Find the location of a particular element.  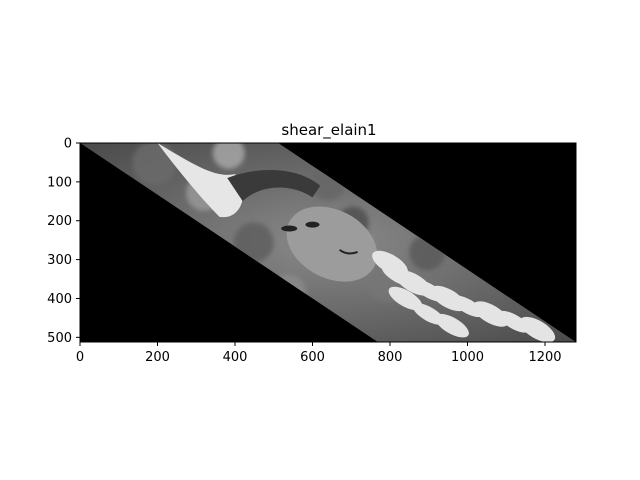

mouth-shape is located at coordinates (348, 252).